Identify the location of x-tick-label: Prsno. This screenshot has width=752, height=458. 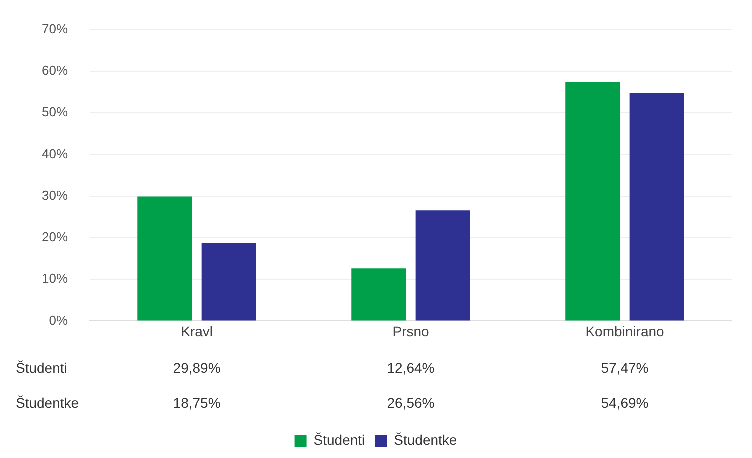
(411, 331).